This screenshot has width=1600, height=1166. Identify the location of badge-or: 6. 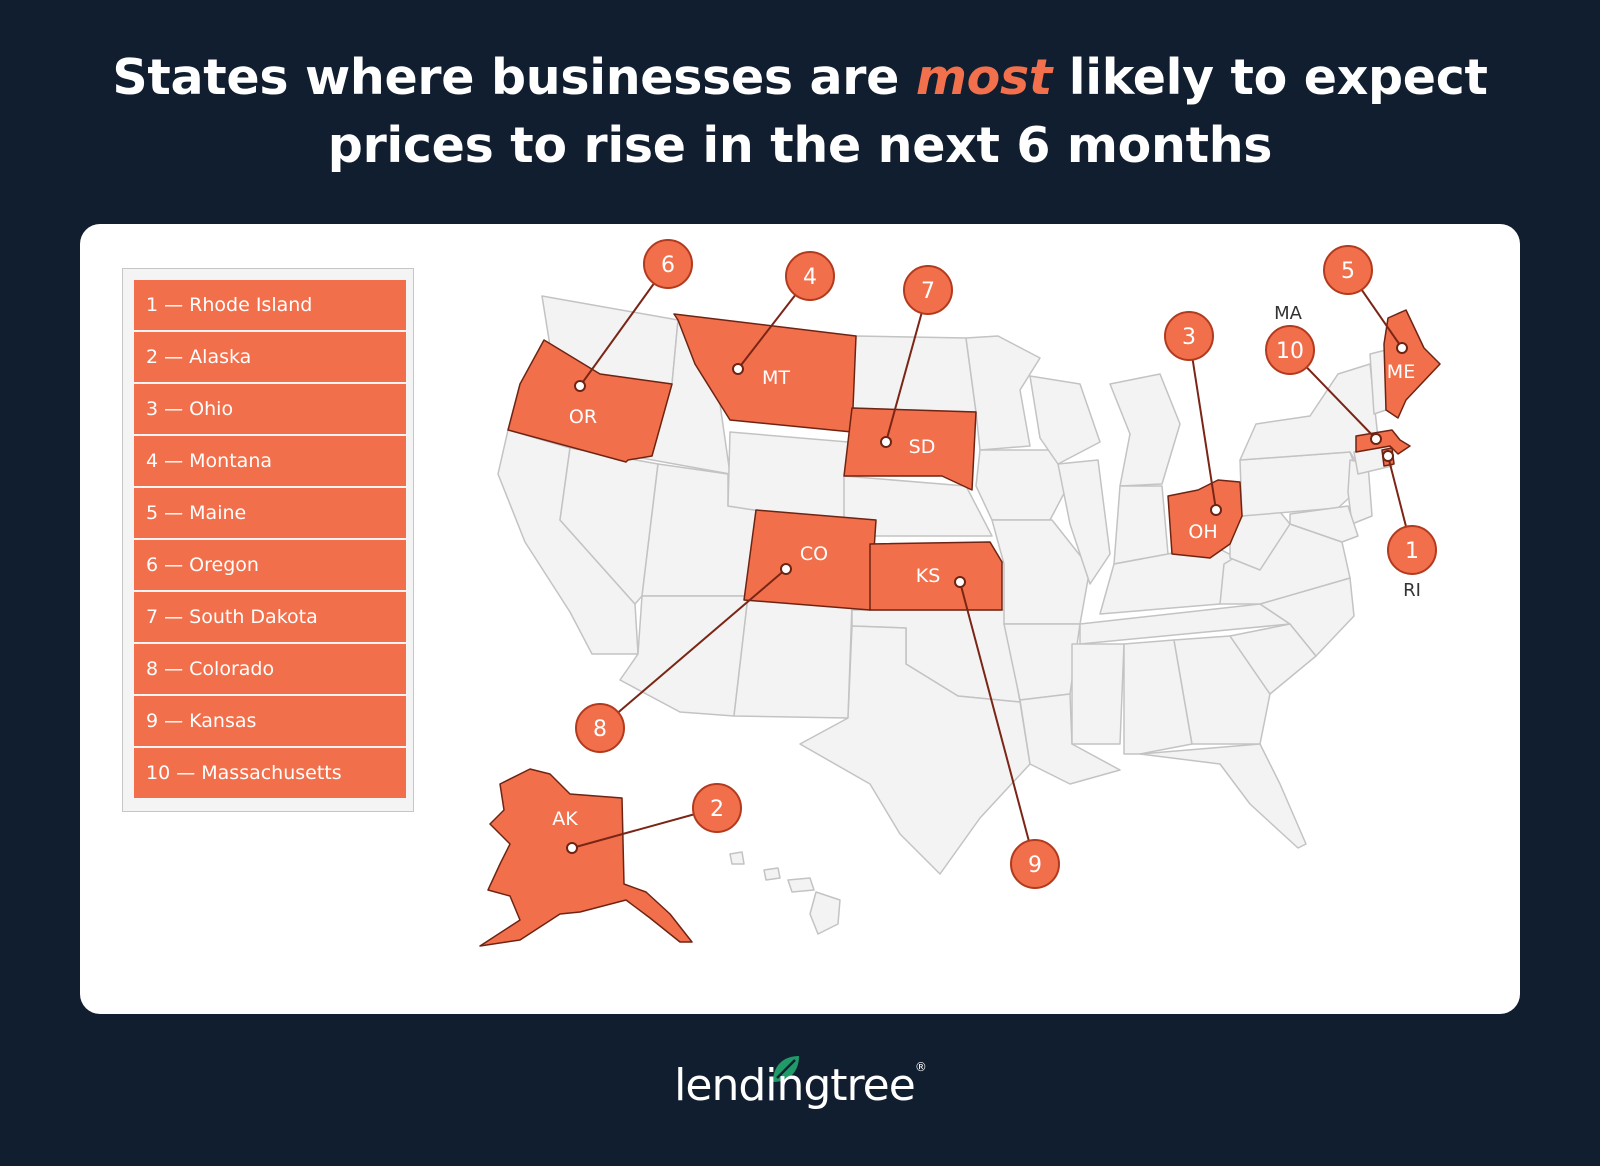
(668, 264).